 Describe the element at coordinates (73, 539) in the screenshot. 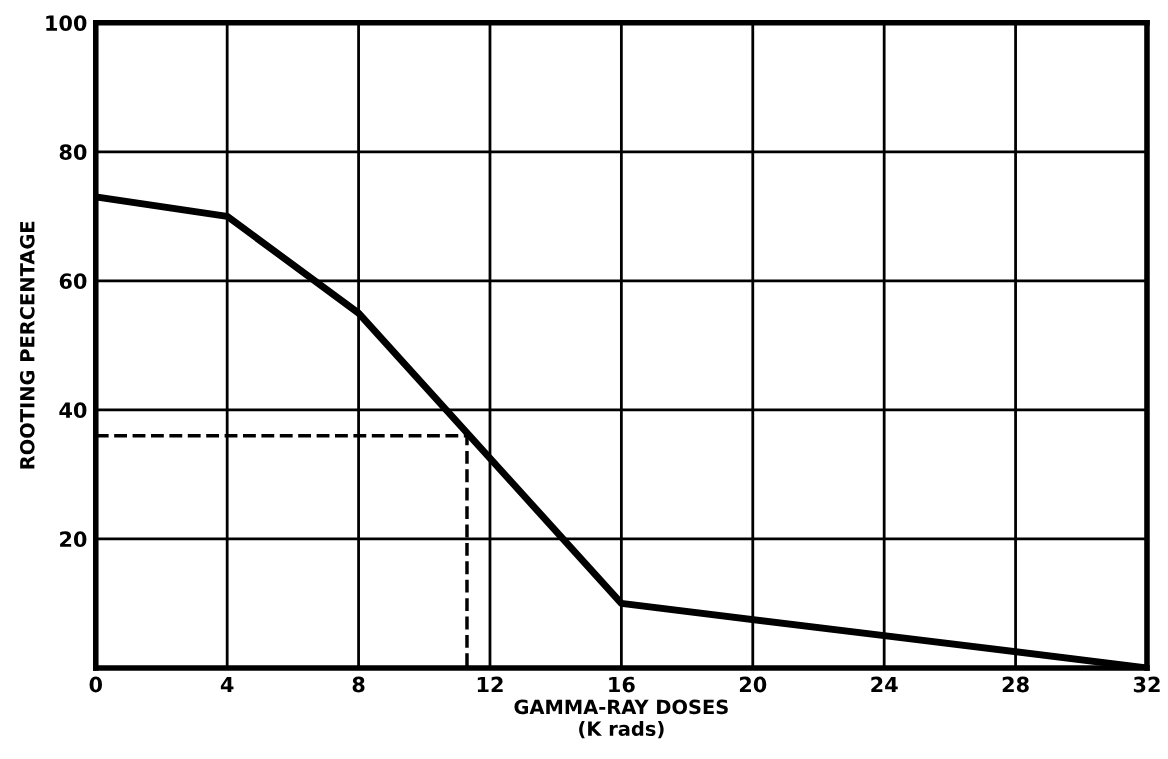

I see `y-tick-label: 20` at that location.